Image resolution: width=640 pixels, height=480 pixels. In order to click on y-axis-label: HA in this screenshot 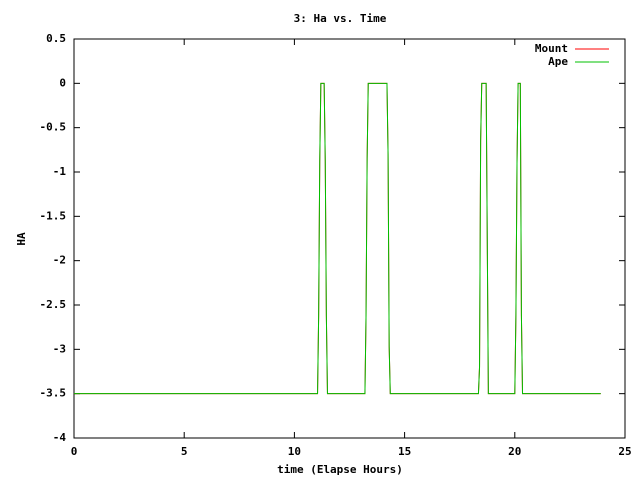, I will do `click(21, 239)`.